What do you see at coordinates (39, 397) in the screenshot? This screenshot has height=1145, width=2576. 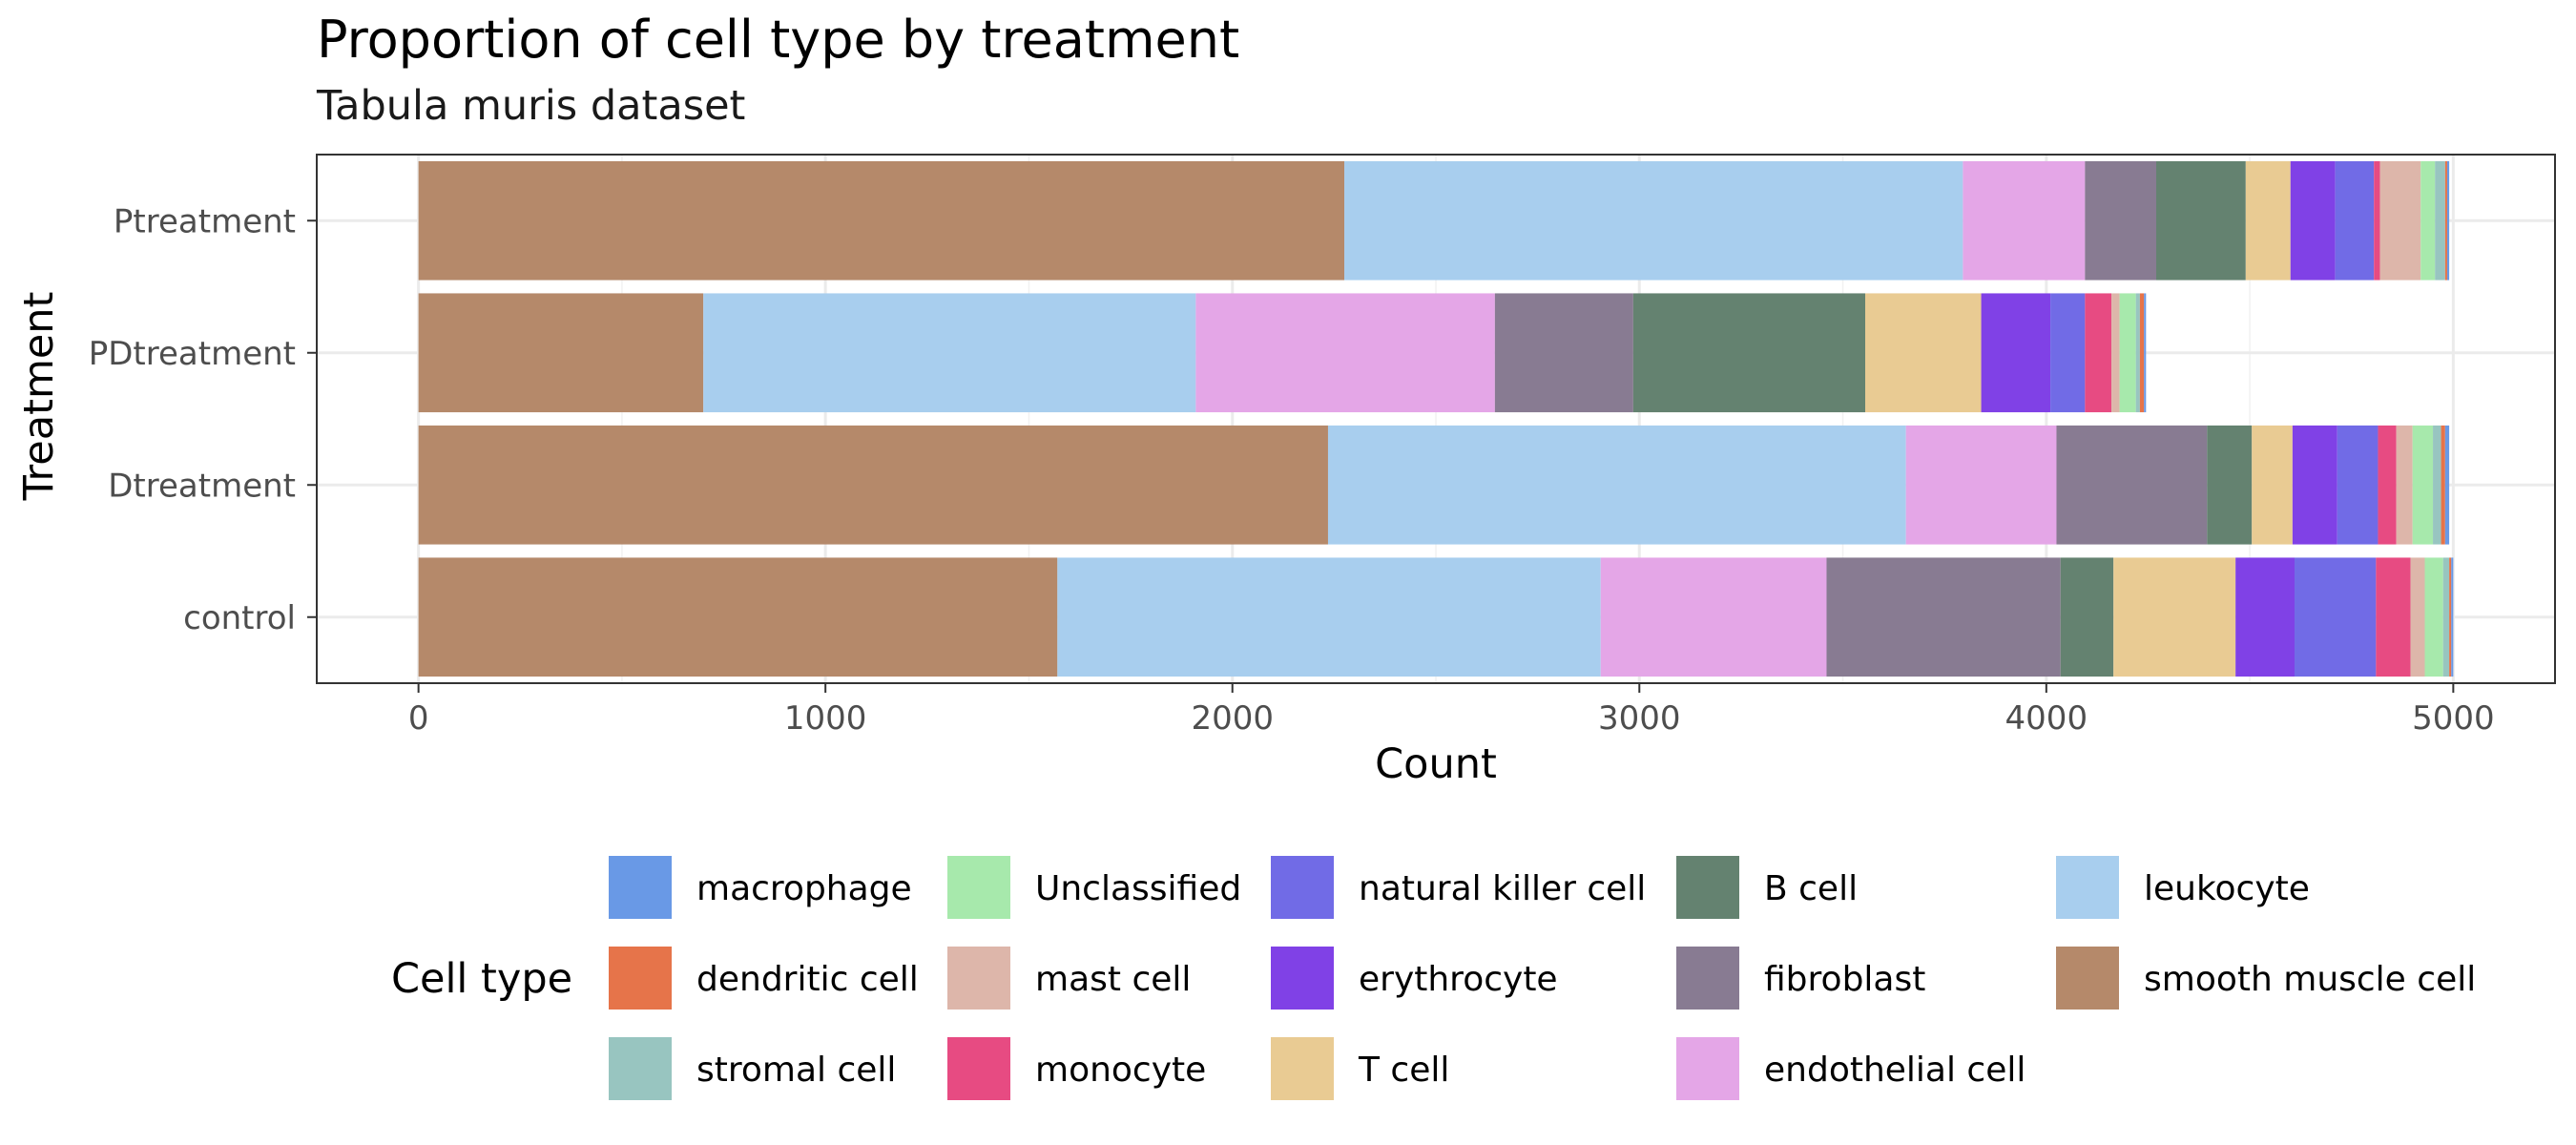 I see `y-axis-title: Treatment` at bounding box center [39, 397].